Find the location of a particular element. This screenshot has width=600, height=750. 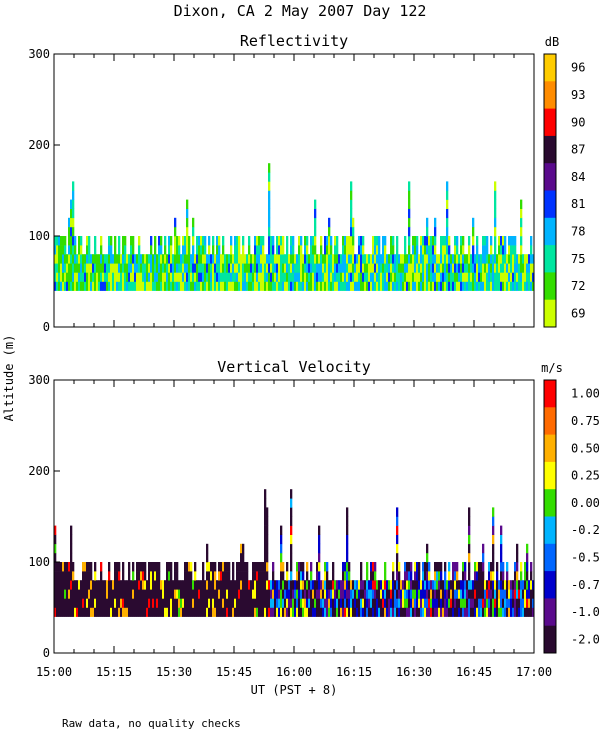

reflectivity-colorbar-label: 96 is located at coordinates (578, 68).